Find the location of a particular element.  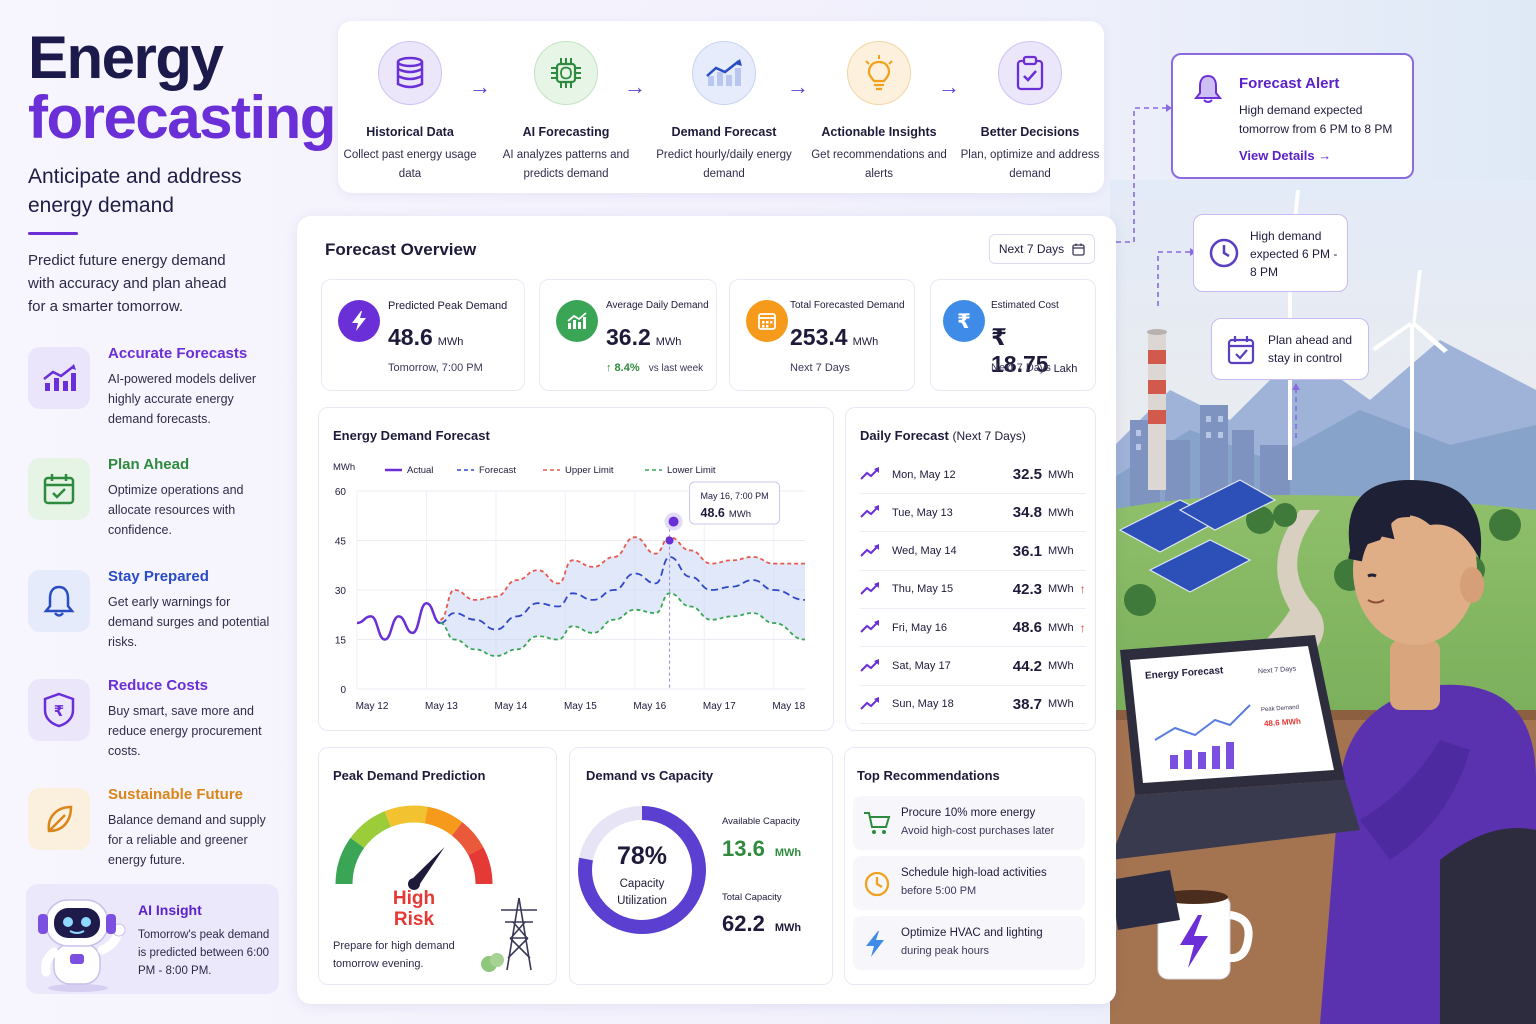

daily-day: Fri, May 16 is located at coordinates (920, 627).